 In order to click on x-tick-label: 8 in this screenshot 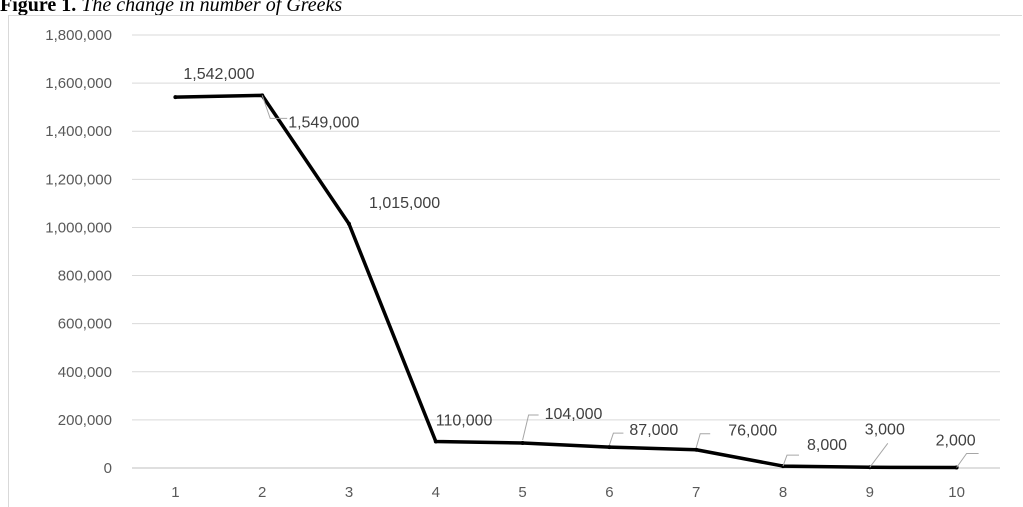, I will do `click(783, 492)`.